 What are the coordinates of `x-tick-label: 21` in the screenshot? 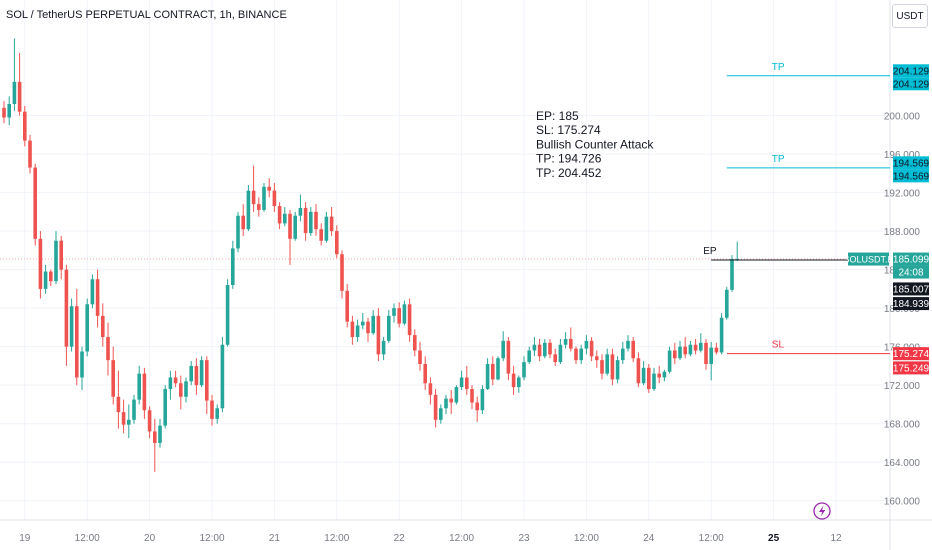 It's located at (275, 538).